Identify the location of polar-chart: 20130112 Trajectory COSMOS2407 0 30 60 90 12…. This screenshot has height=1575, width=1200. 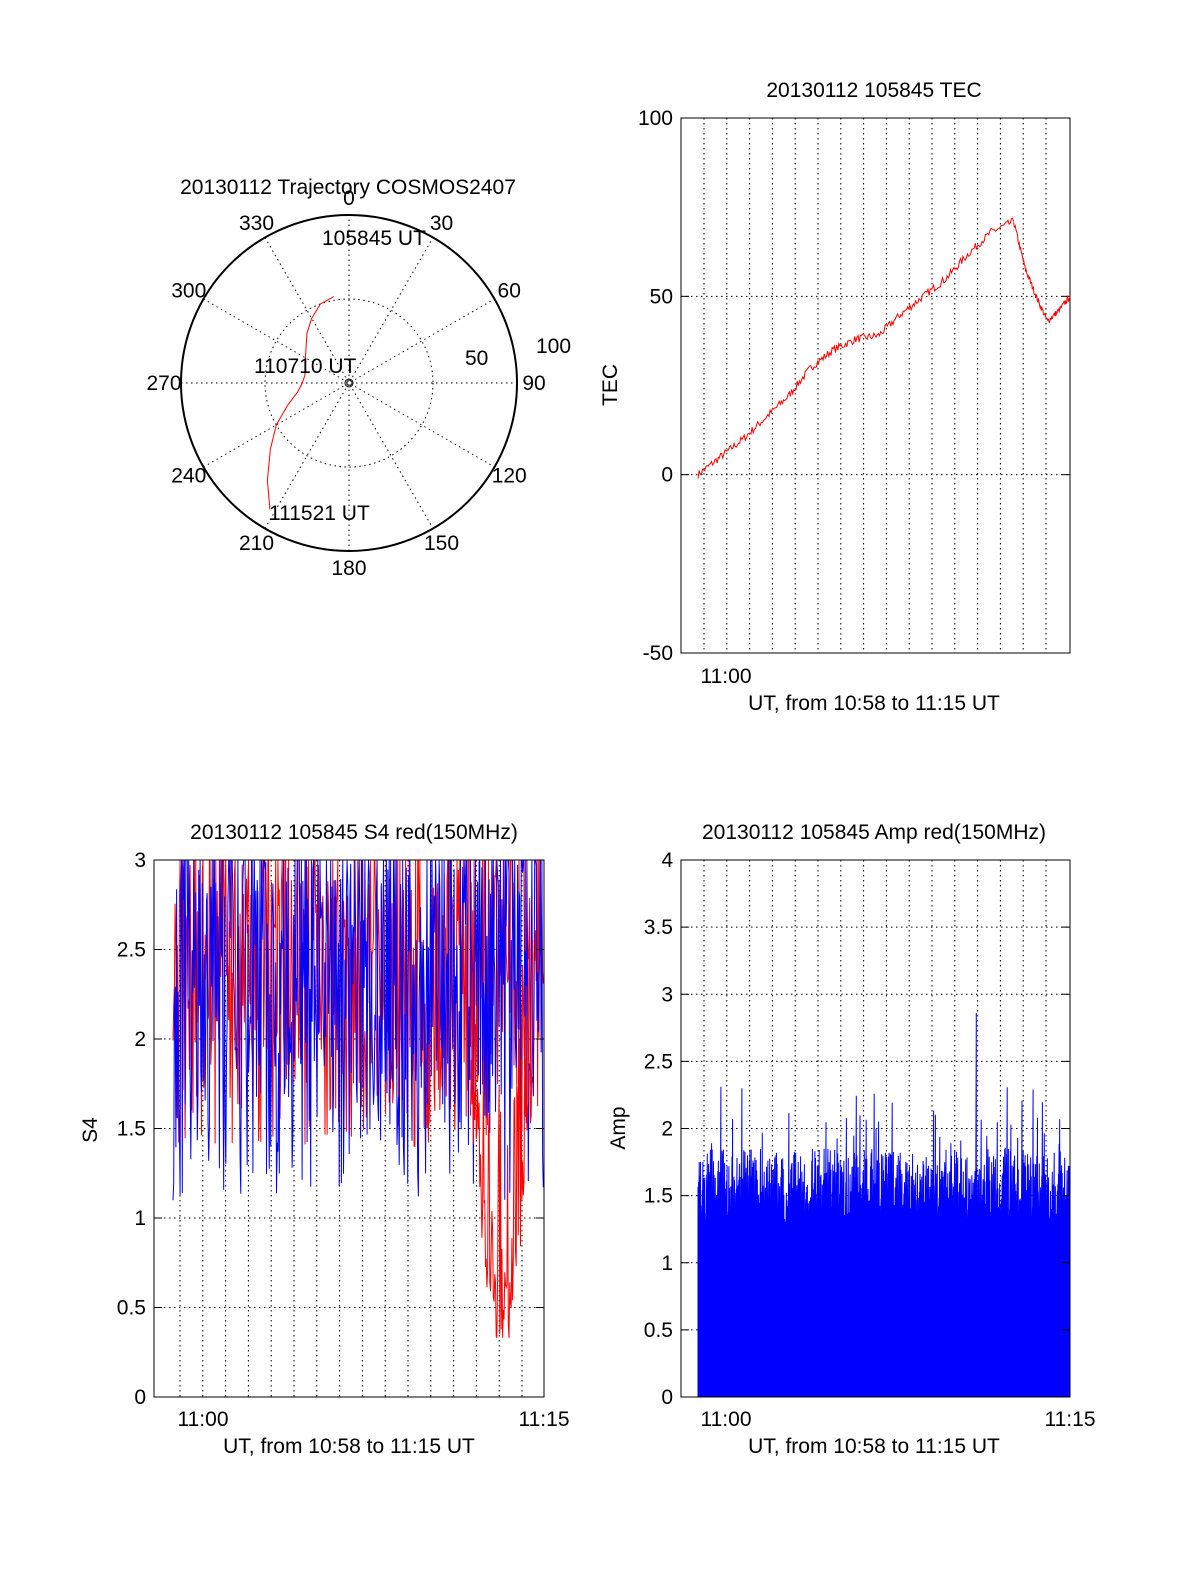
(358, 378).